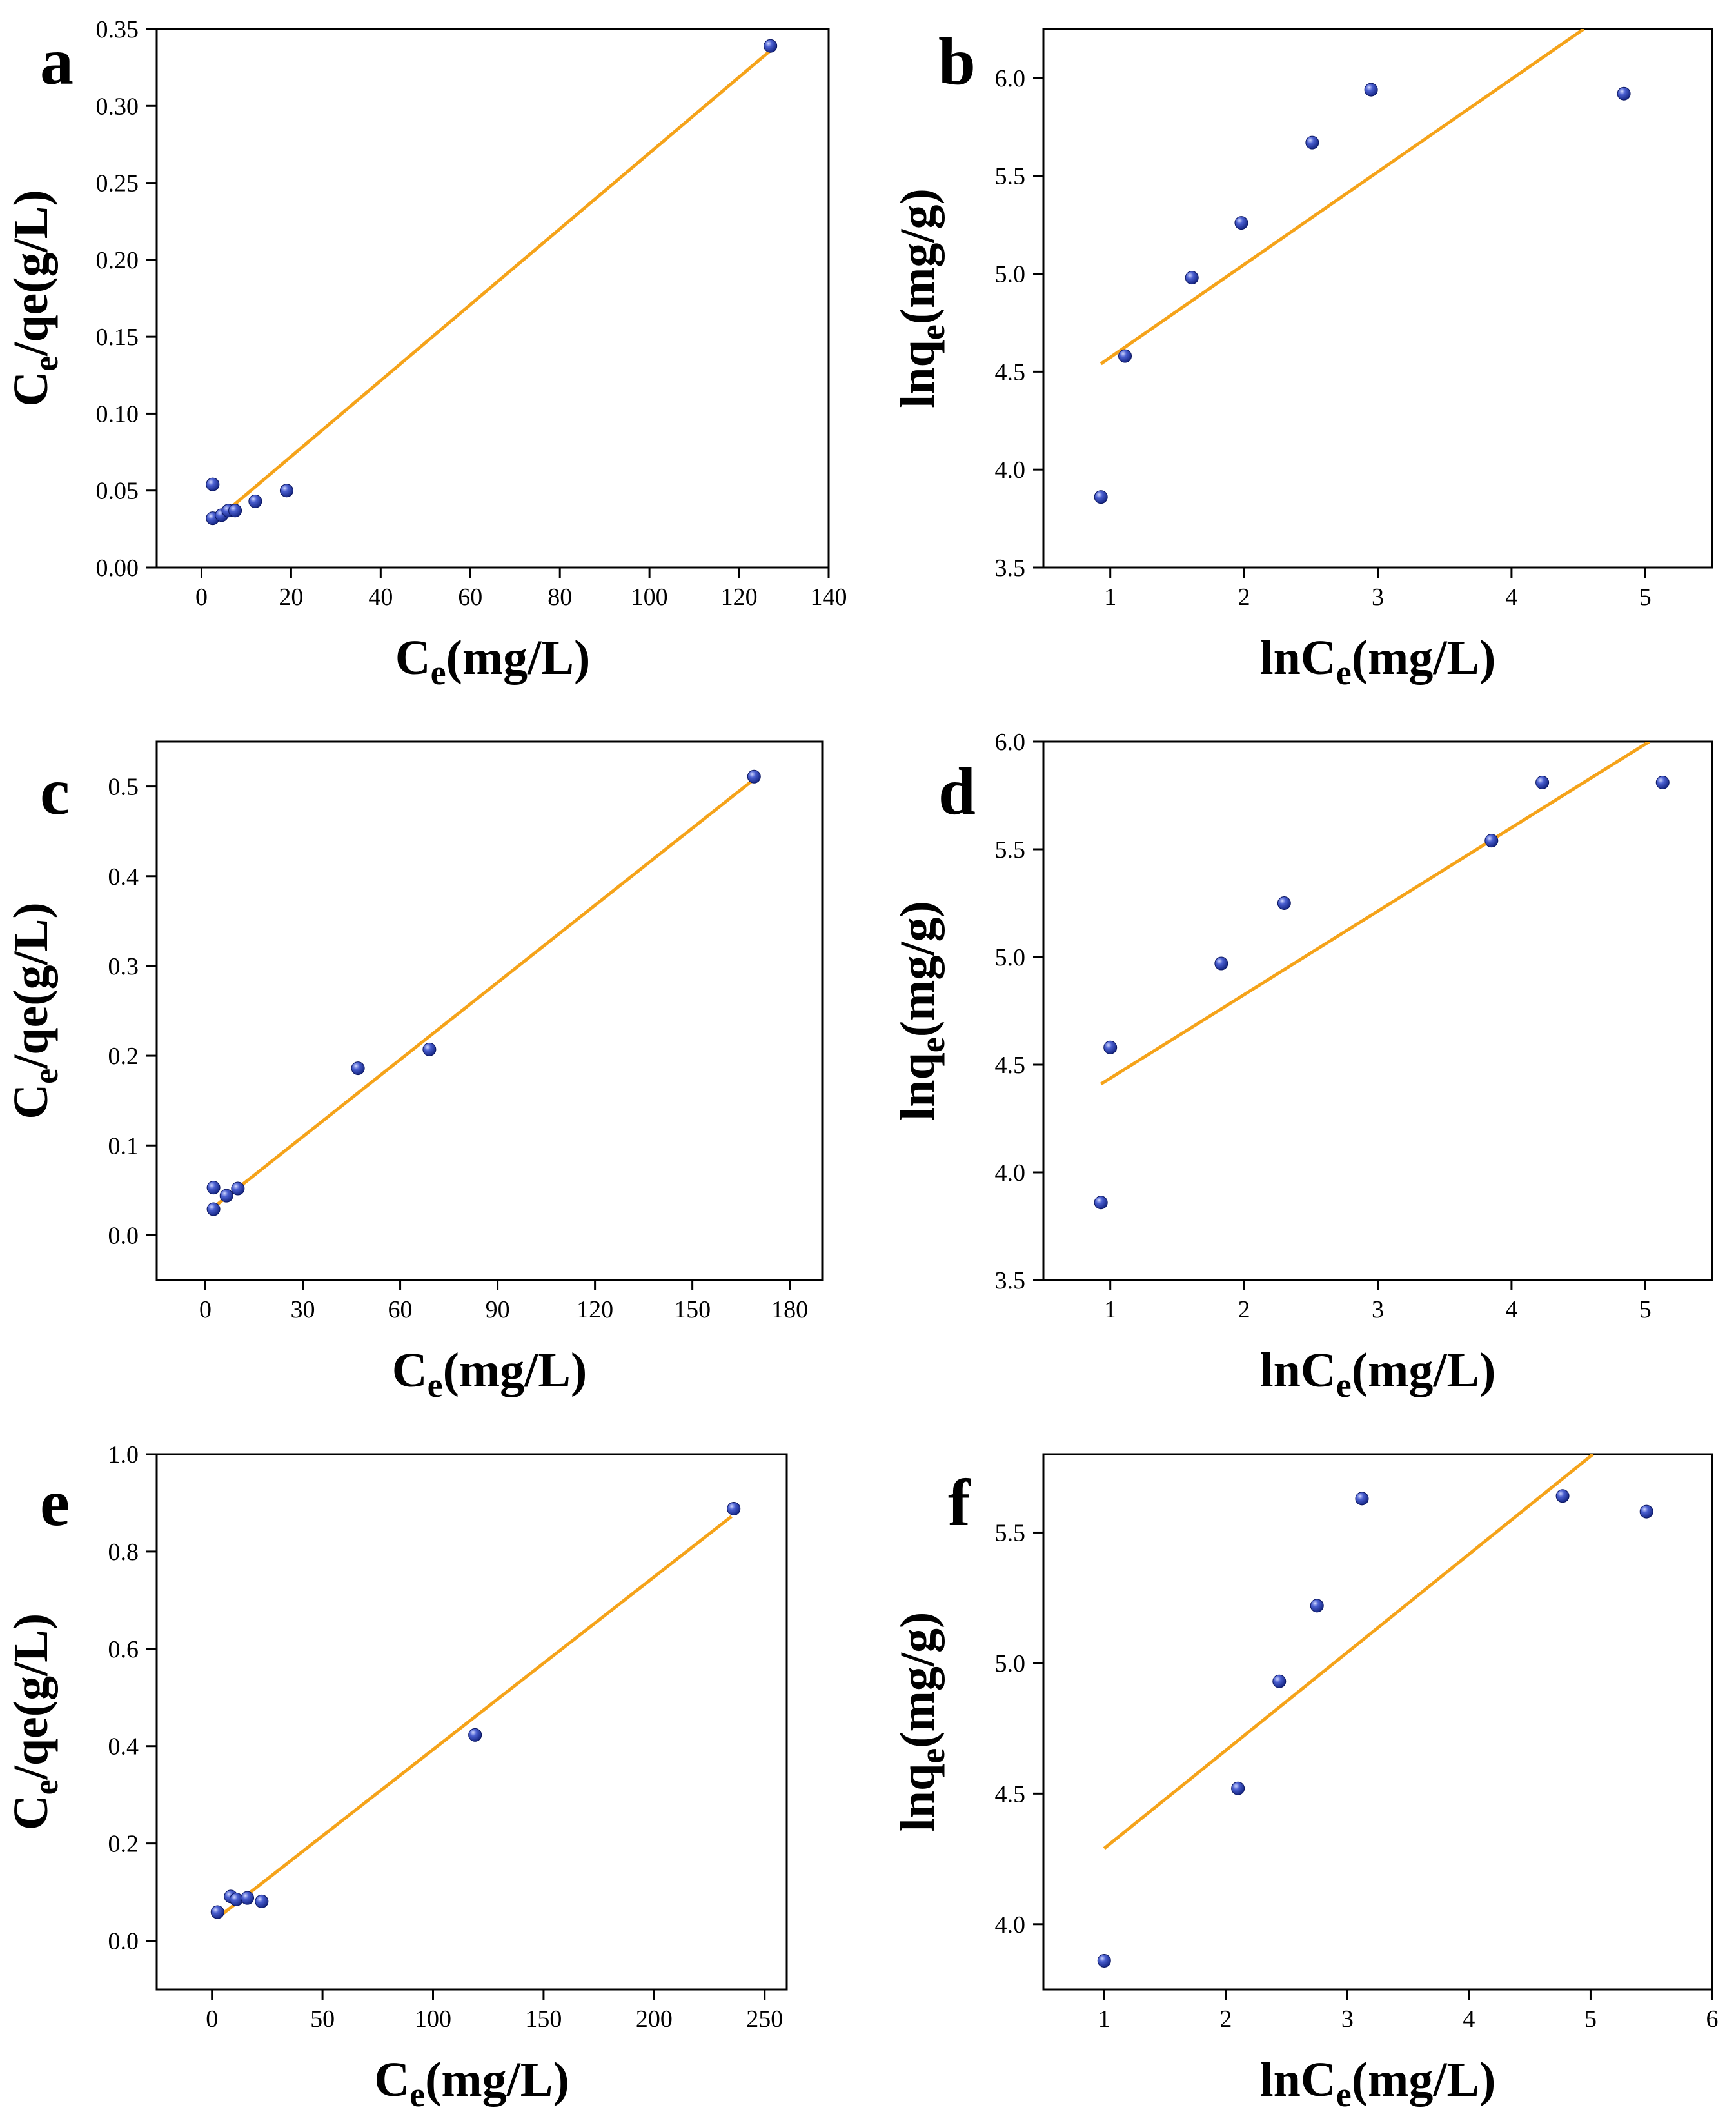 This screenshot has width=1736, height=2121. What do you see at coordinates (1010, 79) in the screenshot?
I see `y-tick-label: 6.0` at bounding box center [1010, 79].